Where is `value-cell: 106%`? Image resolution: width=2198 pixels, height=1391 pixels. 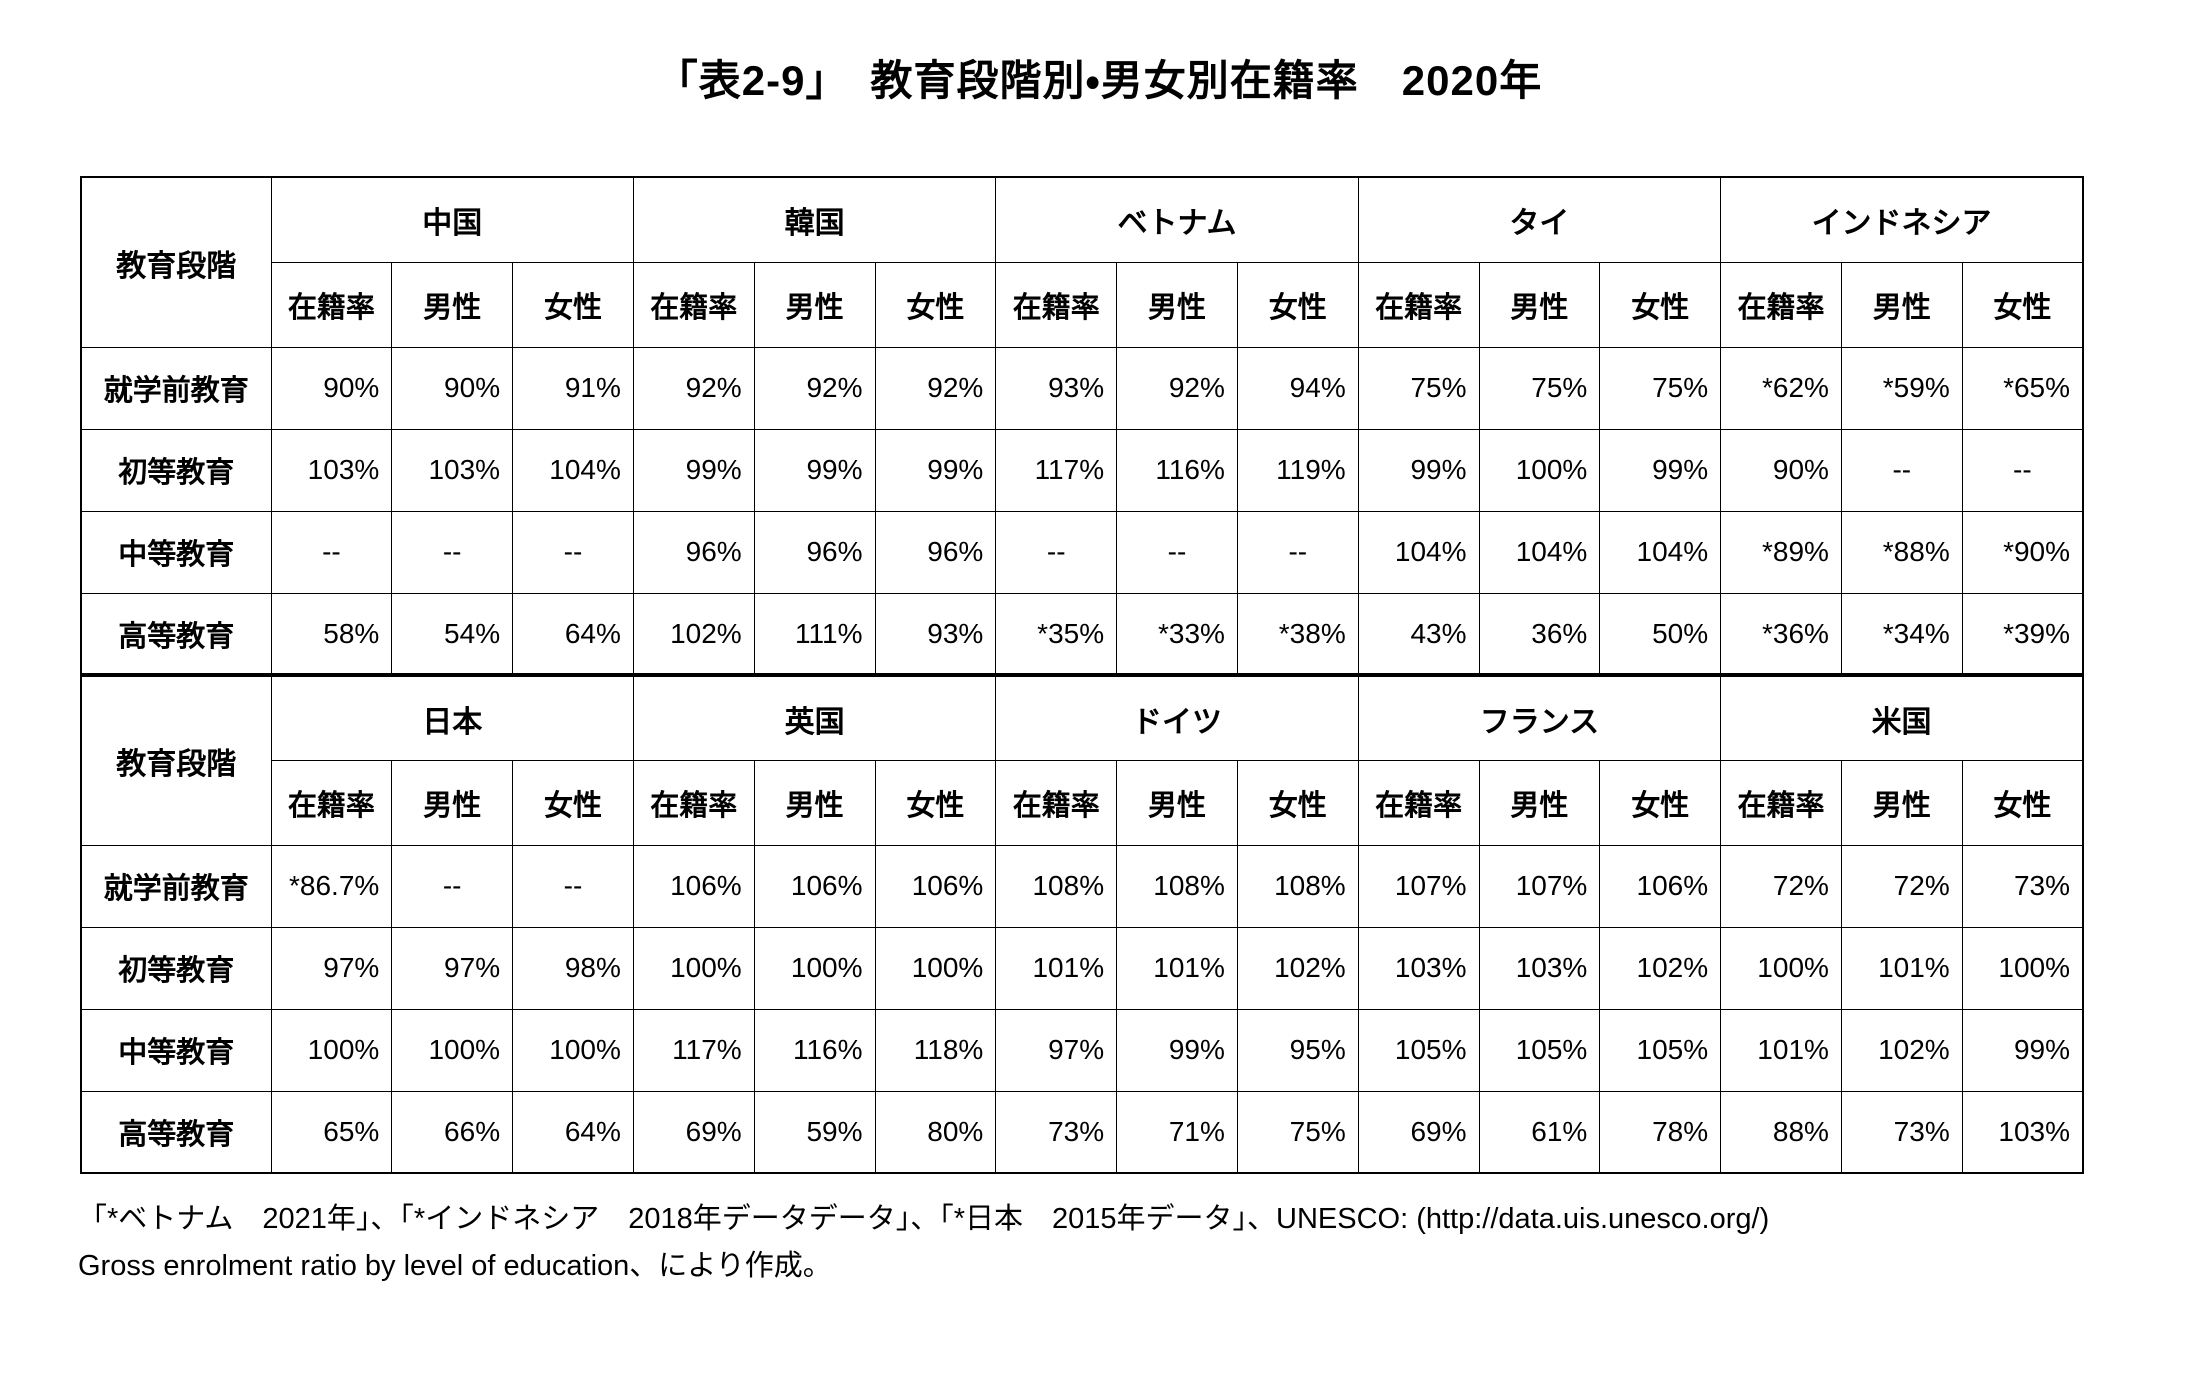
value-cell: 106% is located at coordinates (693, 886).